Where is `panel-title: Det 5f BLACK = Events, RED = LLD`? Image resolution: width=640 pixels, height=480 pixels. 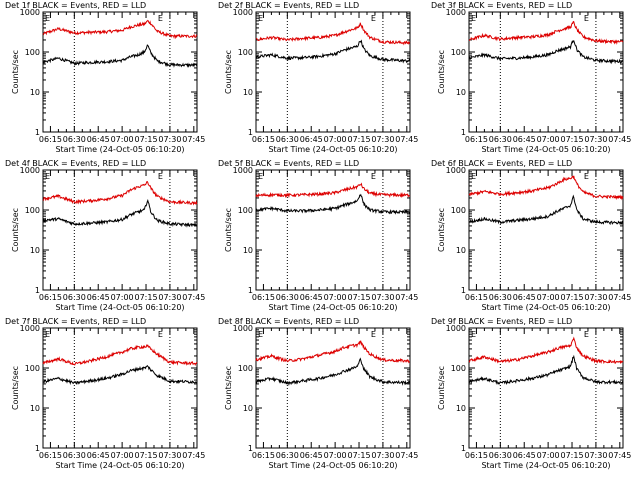
panel-title: Det 5f BLACK = Events, RED = LLD is located at coordinates (288, 163).